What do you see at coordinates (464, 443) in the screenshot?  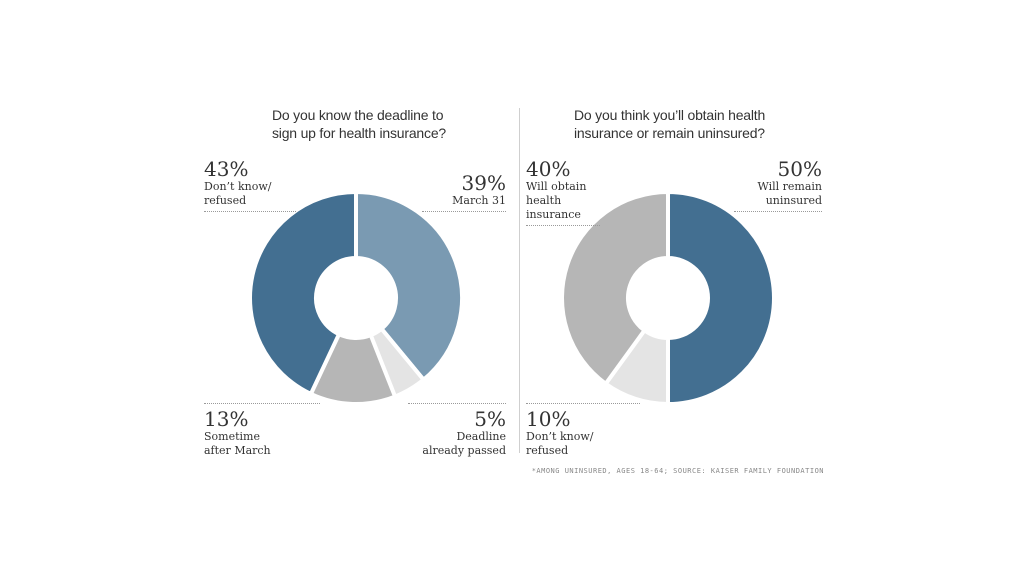 I see `callout-label: Deadline already passed` at bounding box center [464, 443].